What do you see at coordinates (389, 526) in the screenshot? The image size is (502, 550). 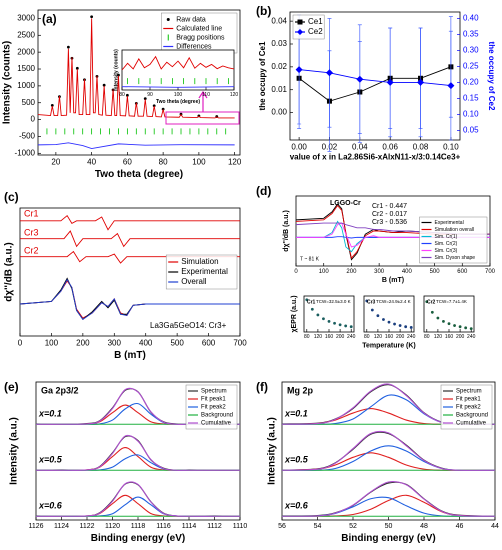 I see `x-tick-label: 50` at bounding box center [389, 526].